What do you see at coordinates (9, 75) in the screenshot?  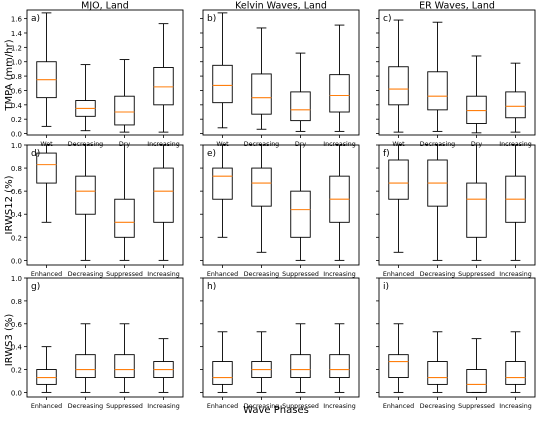 I see `row-ylabel-1: TMPA (mm/hr)` at bounding box center [9, 75].